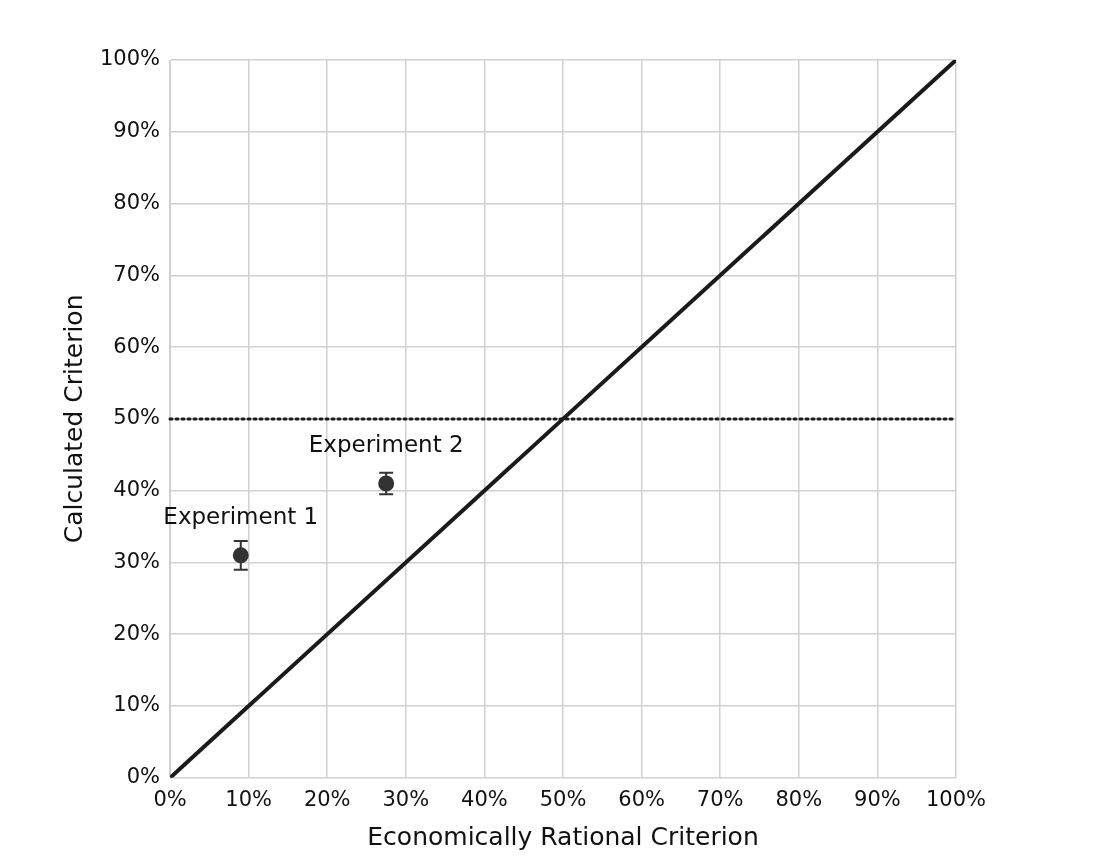 Image resolution: width=1106 pixels, height=863 pixels. What do you see at coordinates (877, 798) in the screenshot?
I see `x-tick-label: 90%` at bounding box center [877, 798].